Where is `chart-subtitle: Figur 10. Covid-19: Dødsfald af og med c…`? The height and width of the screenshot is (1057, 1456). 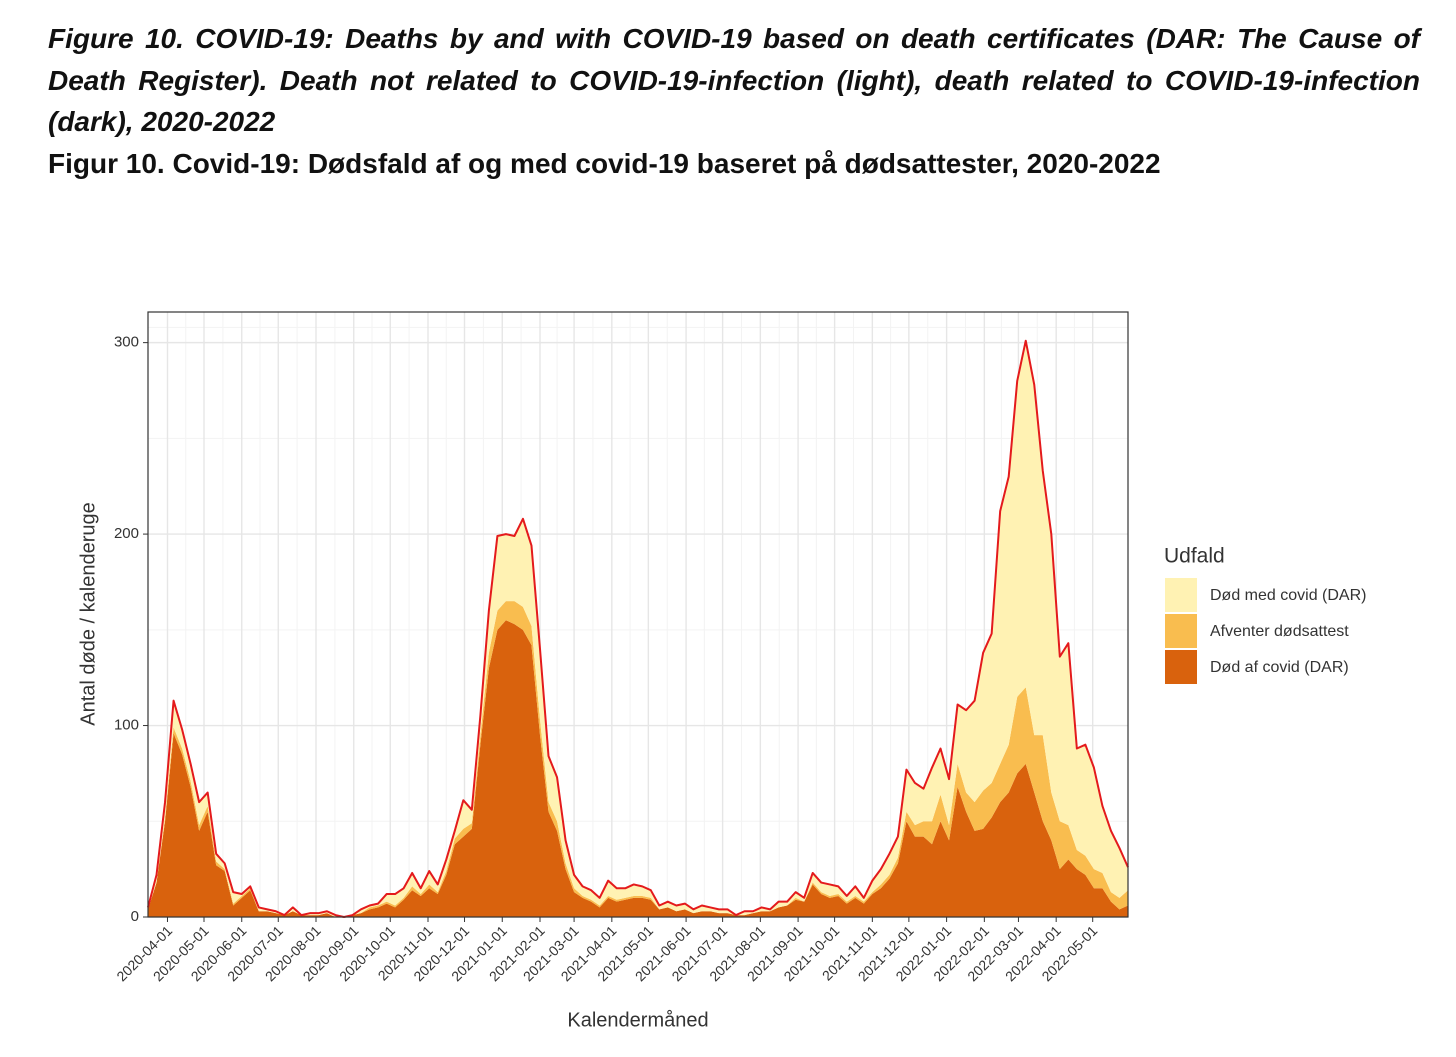
chart-subtitle: Figur 10. Covid-19: Dødsfald af og med c… is located at coordinates (604, 163).